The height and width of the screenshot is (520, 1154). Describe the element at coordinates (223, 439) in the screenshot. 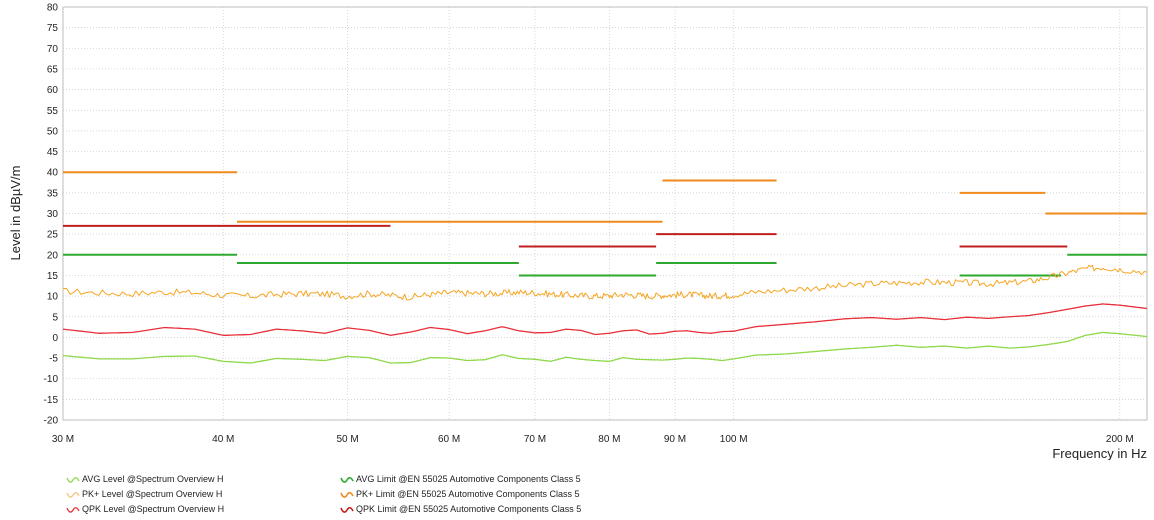

I see `x-tick-label: 40 M` at that location.